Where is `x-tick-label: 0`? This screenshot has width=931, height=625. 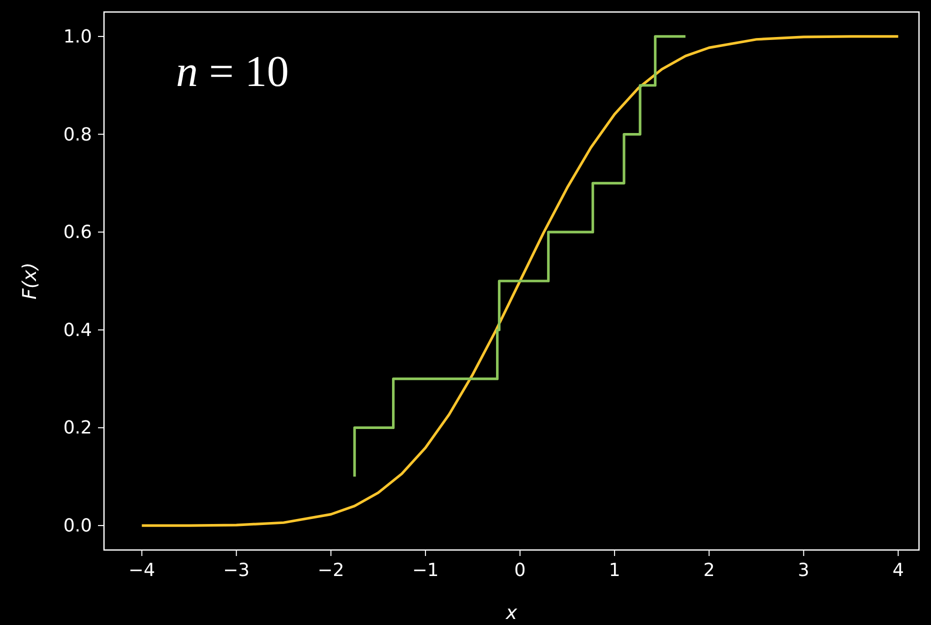
x-tick-label: 0 is located at coordinates (520, 570).